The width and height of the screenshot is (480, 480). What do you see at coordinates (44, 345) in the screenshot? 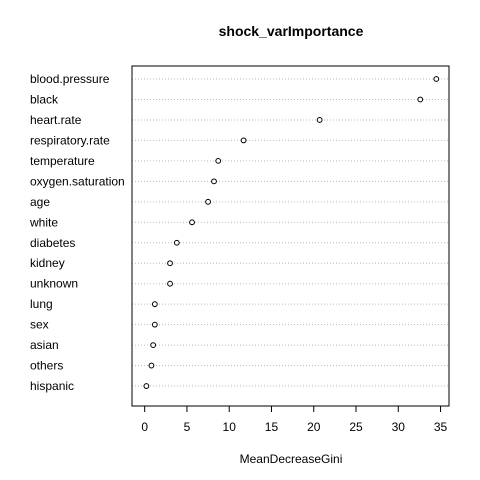
I see `category-label: asian` at bounding box center [44, 345].